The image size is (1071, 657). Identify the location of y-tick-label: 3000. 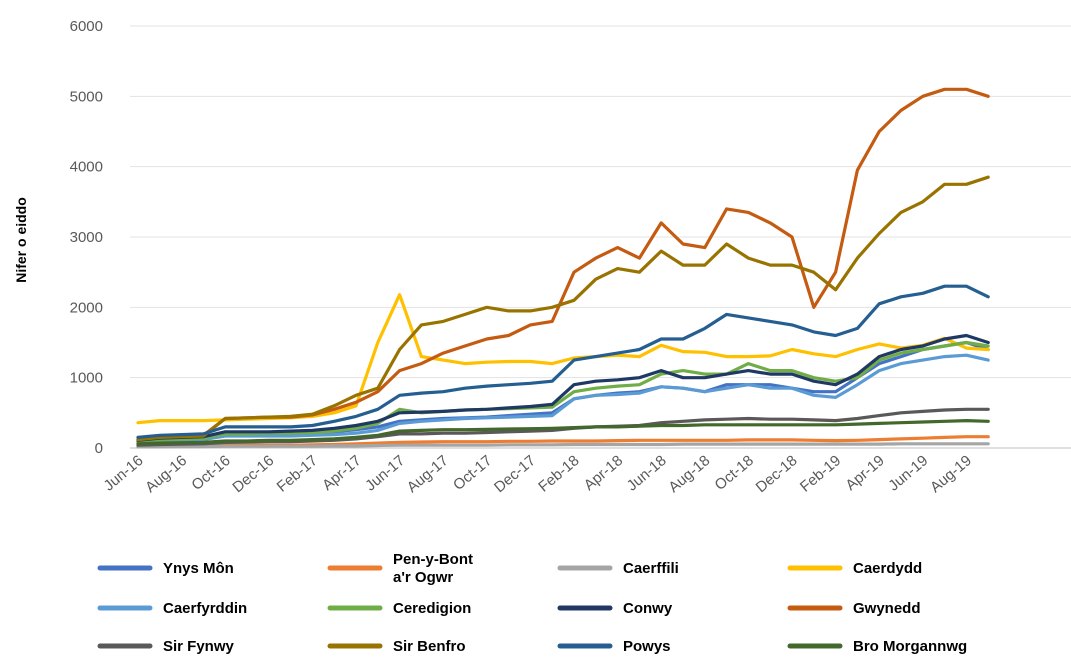
(86, 237).